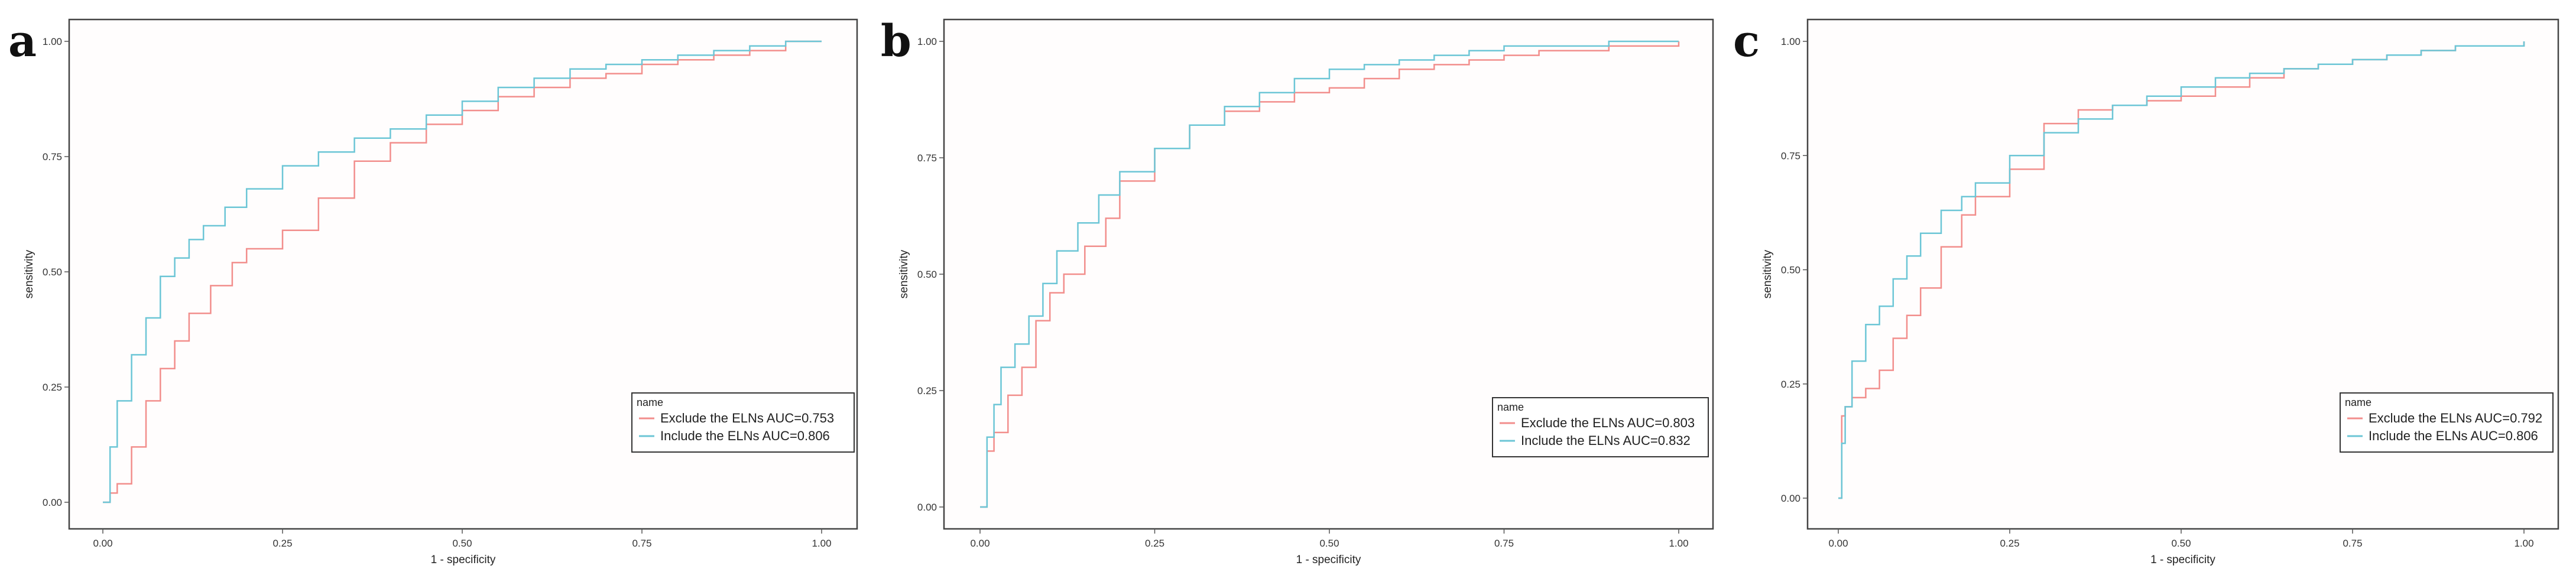  What do you see at coordinates (2455, 418) in the screenshot?
I see `legend-entry-exclude: Exclude the ELNs AUC=0.792` at bounding box center [2455, 418].